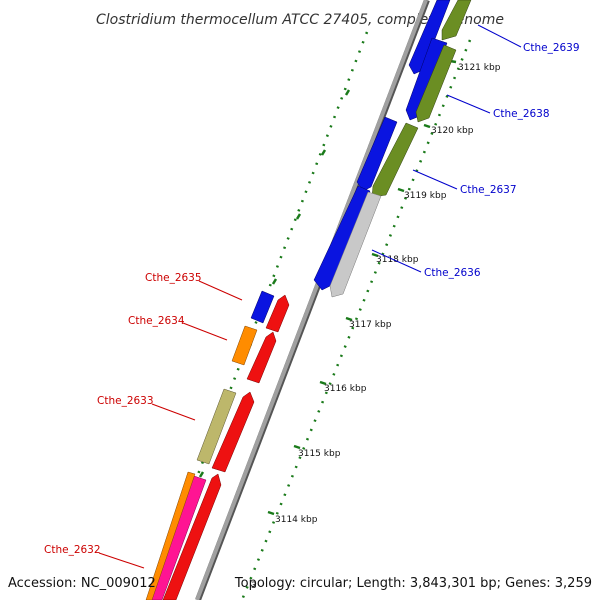  What do you see at coordinates (425, 196) in the screenshot?
I see `ruler-label: 3119 kbp` at bounding box center [425, 196].